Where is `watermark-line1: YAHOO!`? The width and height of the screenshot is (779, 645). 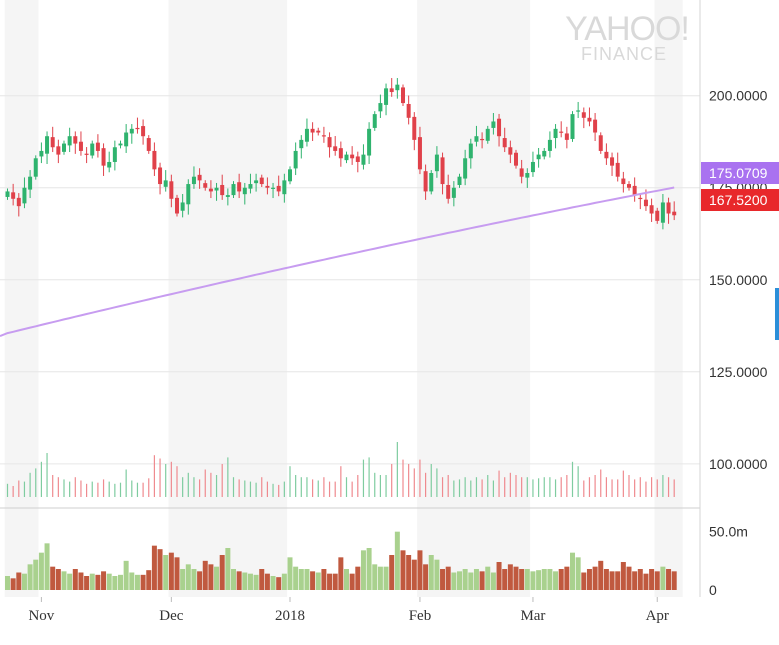
watermark-line1: YAHOO! is located at coordinates (627, 29).